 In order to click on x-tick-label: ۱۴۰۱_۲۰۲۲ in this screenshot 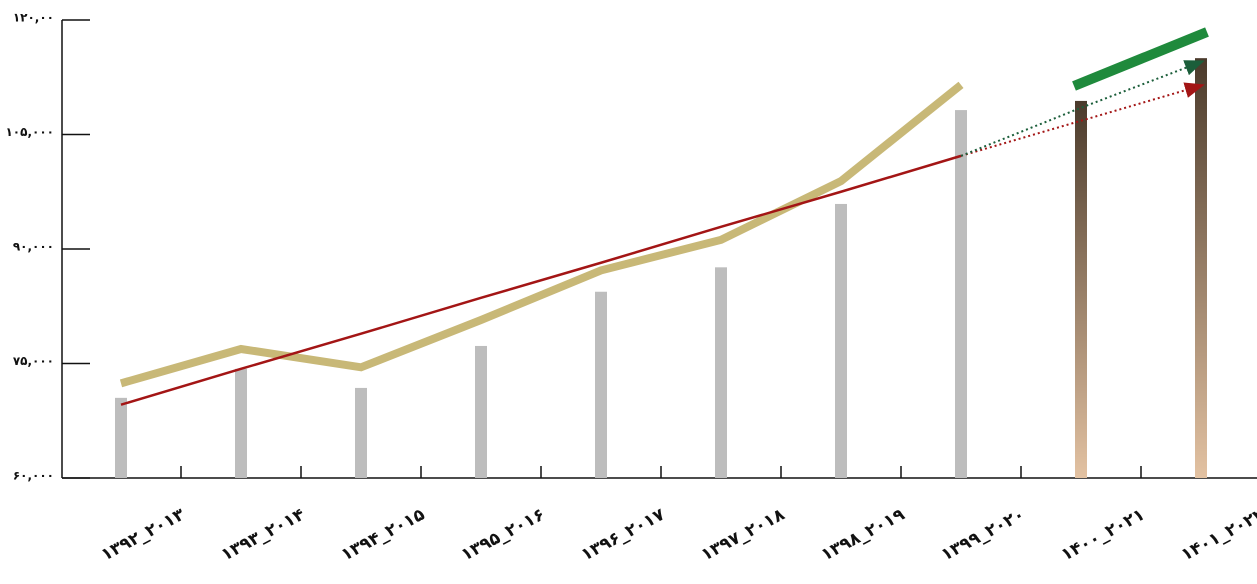, I will do `click(1217, 534)`.